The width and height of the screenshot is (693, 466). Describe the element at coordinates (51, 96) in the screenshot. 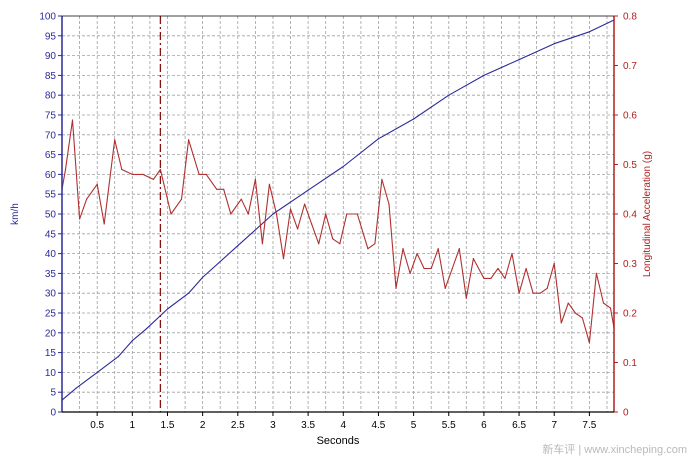

I see `left-tick-label: 80` at that location.